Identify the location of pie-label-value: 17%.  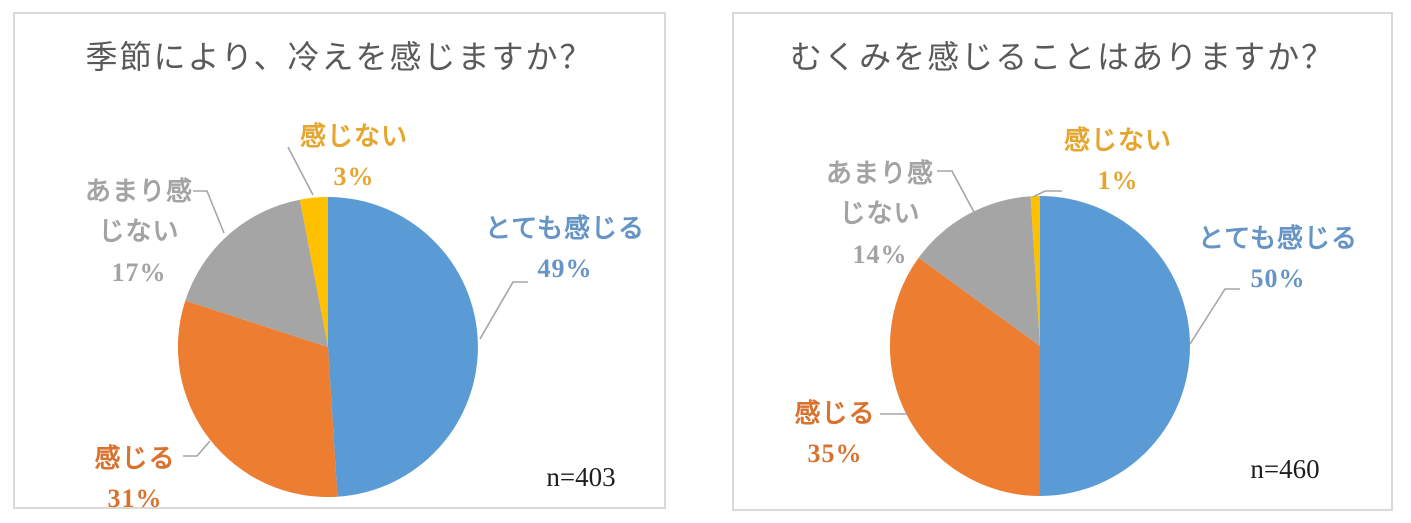
(139, 272).